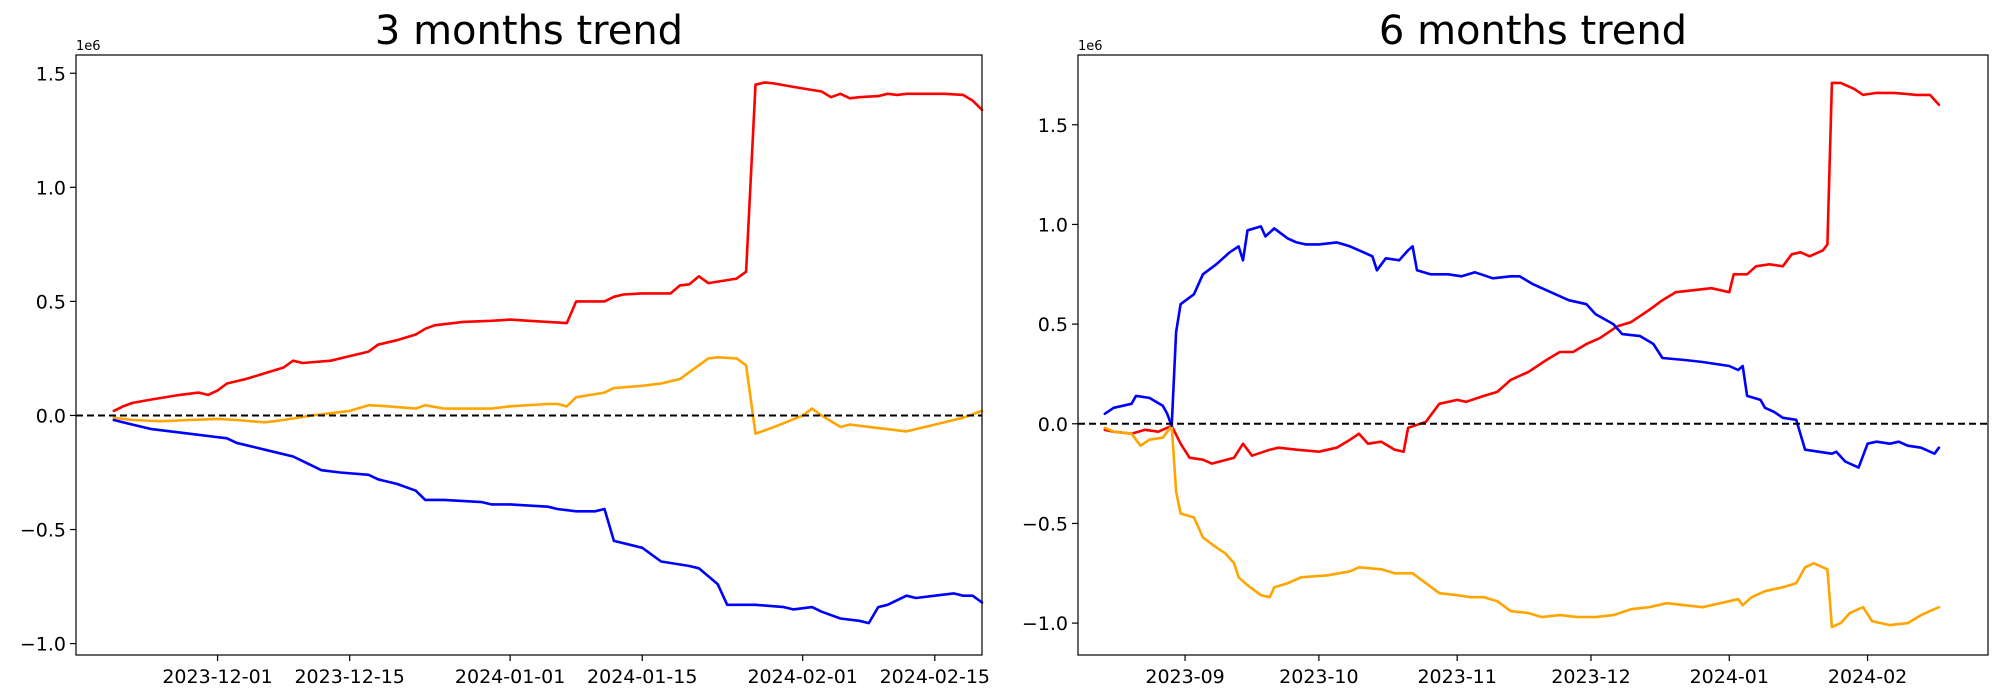 This screenshot has width=2000, height=700. What do you see at coordinates (349, 677) in the screenshot?
I see `x-tick-label: 2023-12-15` at bounding box center [349, 677].